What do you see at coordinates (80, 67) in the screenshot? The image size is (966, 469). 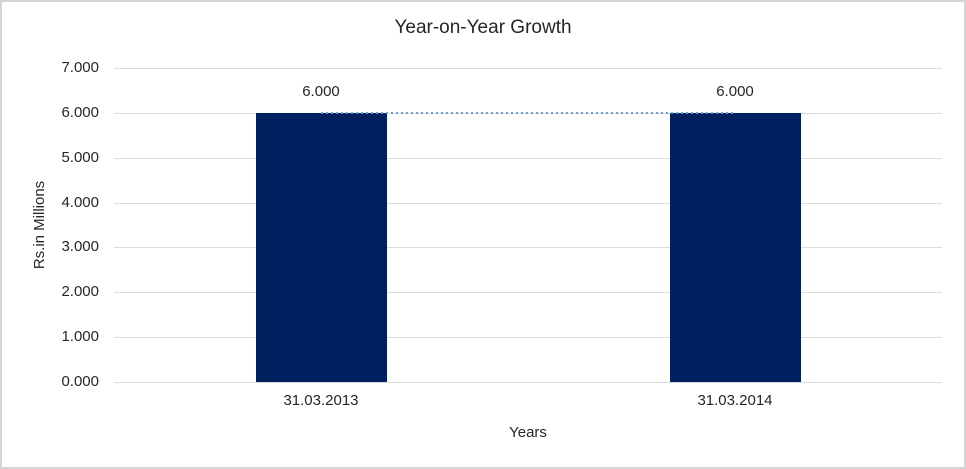 I see `y-tick-label: 7.000` at bounding box center [80, 67].